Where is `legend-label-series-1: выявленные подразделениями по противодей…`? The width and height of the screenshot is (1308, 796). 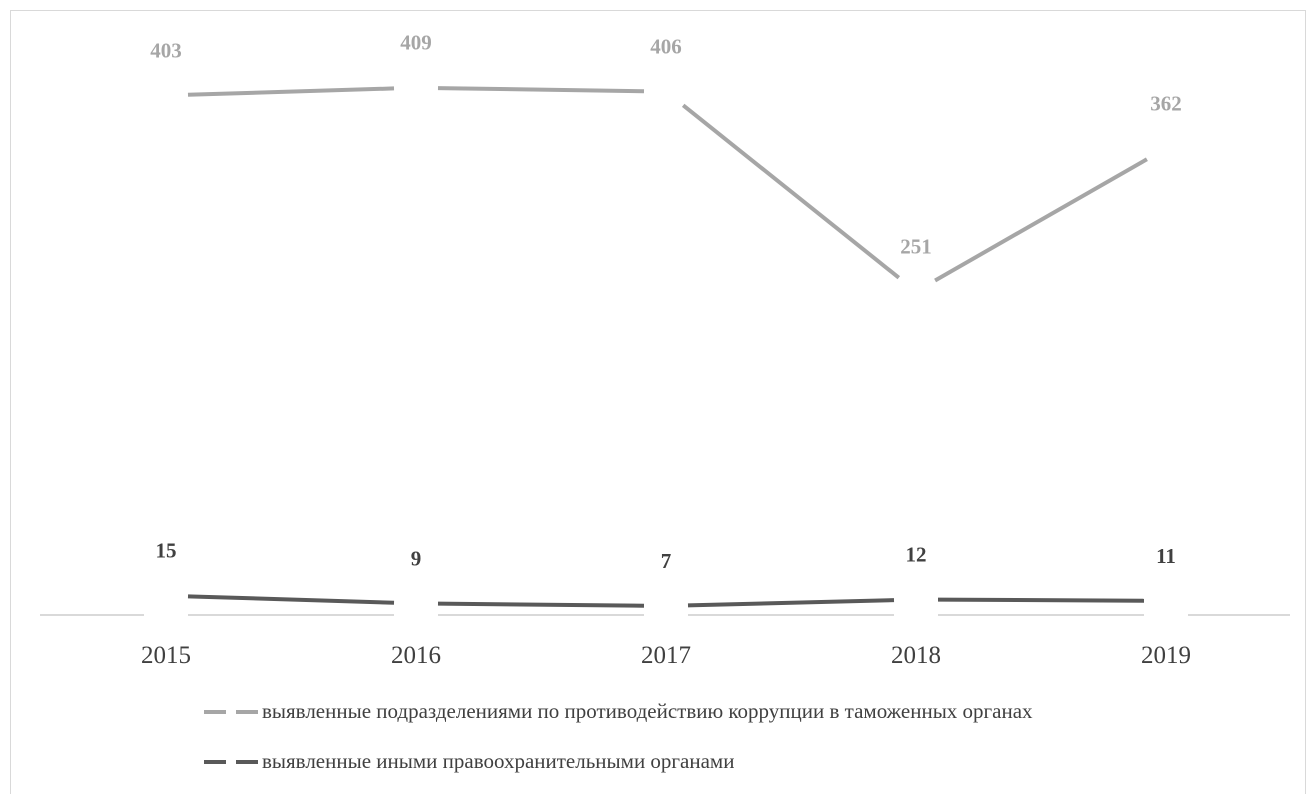 legend-label-series-1: выявленные подразделениями по противодей… is located at coordinates (647, 711).